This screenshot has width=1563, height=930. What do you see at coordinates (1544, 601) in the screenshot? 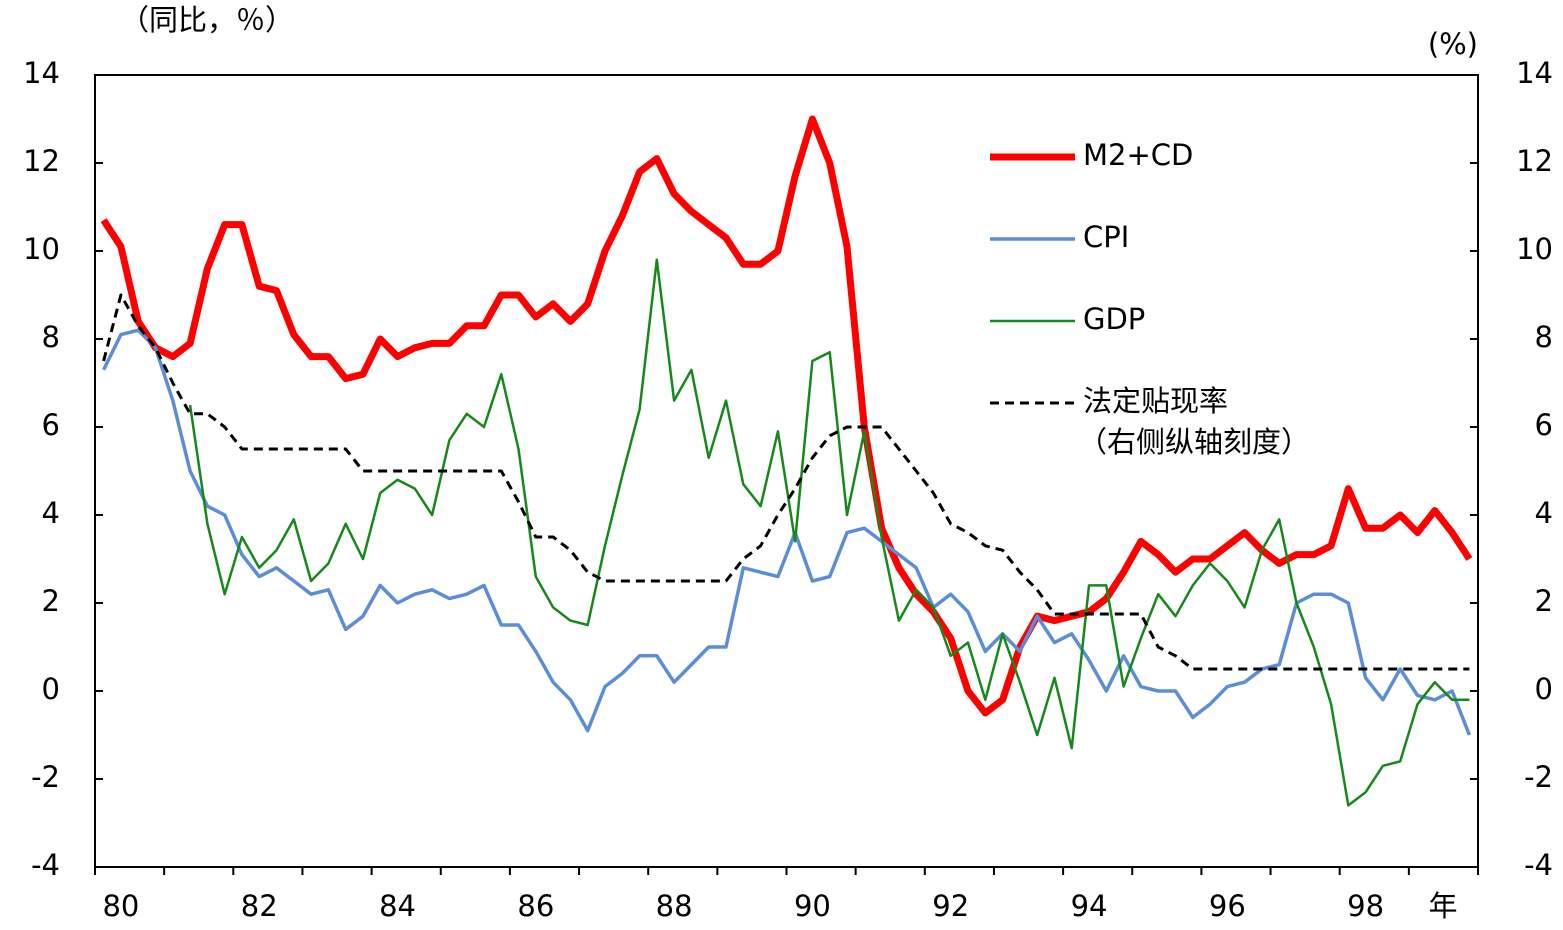
I see `y2-tick-label: 2` at bounding box center [1544, 601].